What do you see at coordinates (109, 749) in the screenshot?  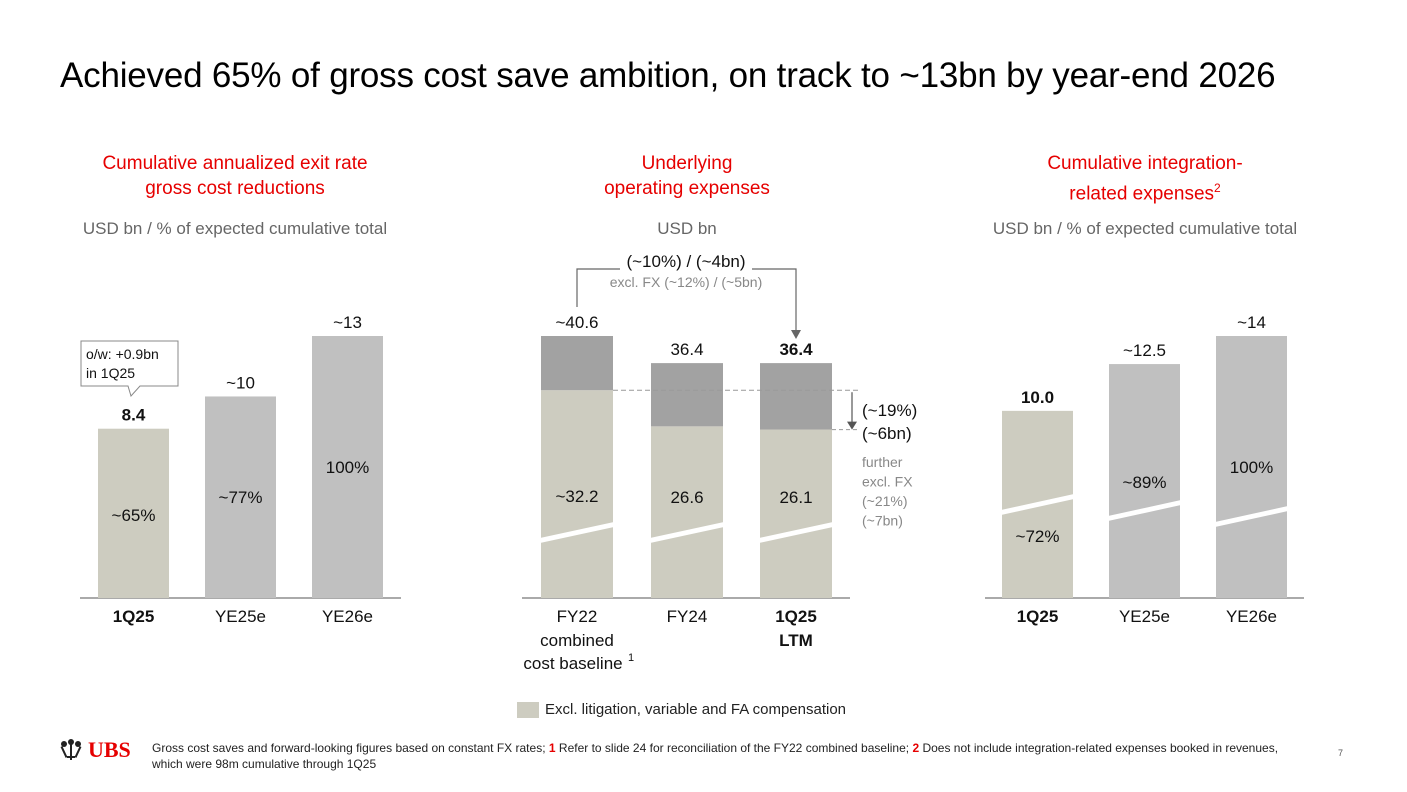 I see `logo-wordmark: UBS` at bounding box center [109, 749].